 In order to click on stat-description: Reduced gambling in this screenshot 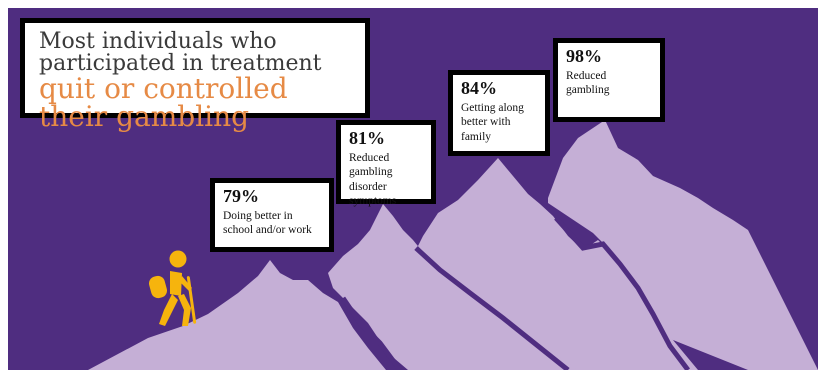, I will do `click(588, 83)`.